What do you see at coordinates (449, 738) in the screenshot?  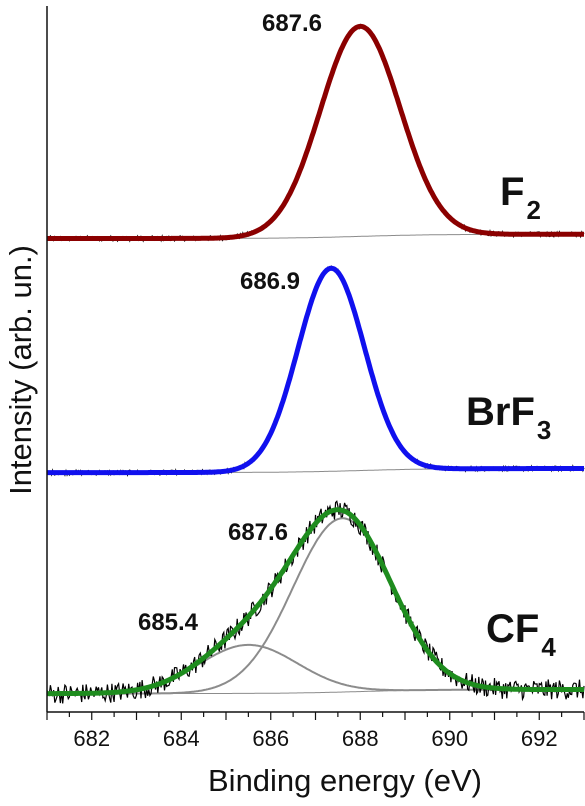 I see `x-tick-label: 690` at bounding box center [449, 738].